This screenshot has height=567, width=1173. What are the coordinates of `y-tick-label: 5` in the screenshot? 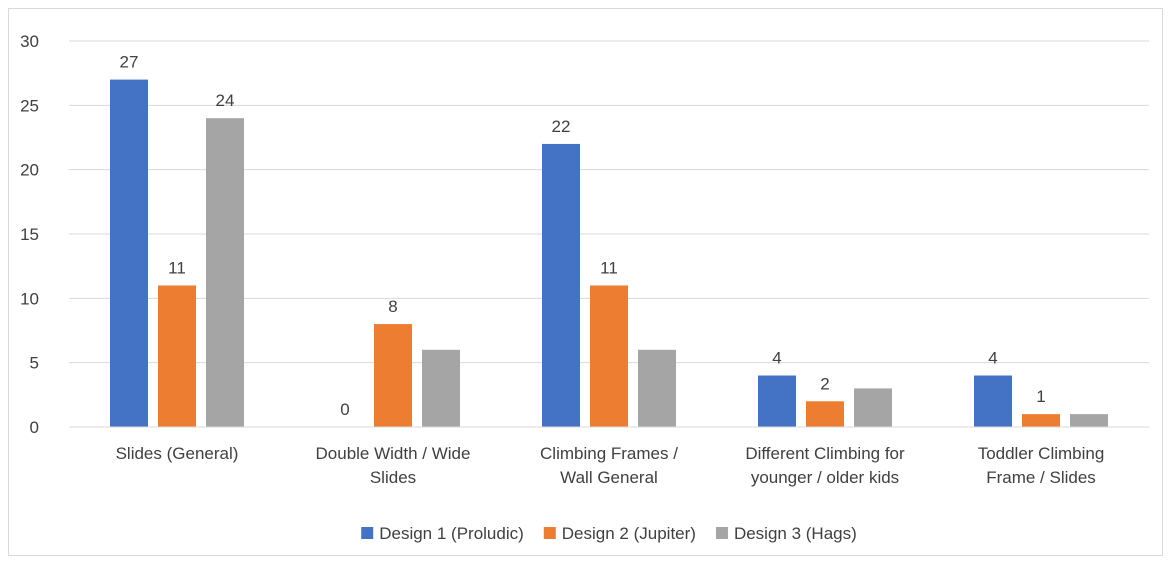 It's located at (34, 363).